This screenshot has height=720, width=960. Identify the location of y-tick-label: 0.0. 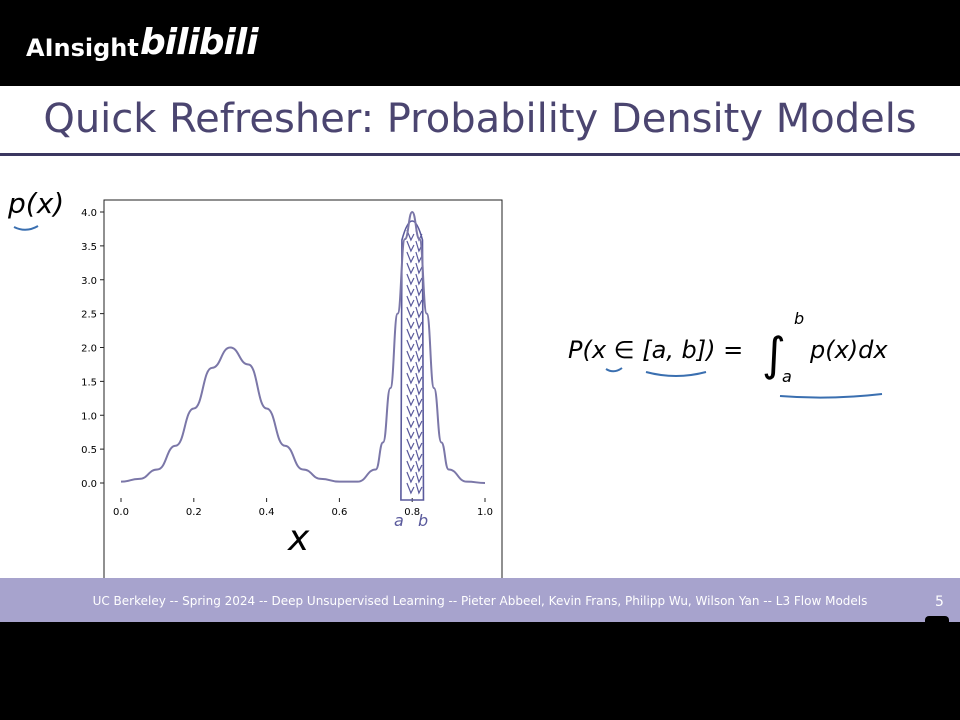
(89, 484).